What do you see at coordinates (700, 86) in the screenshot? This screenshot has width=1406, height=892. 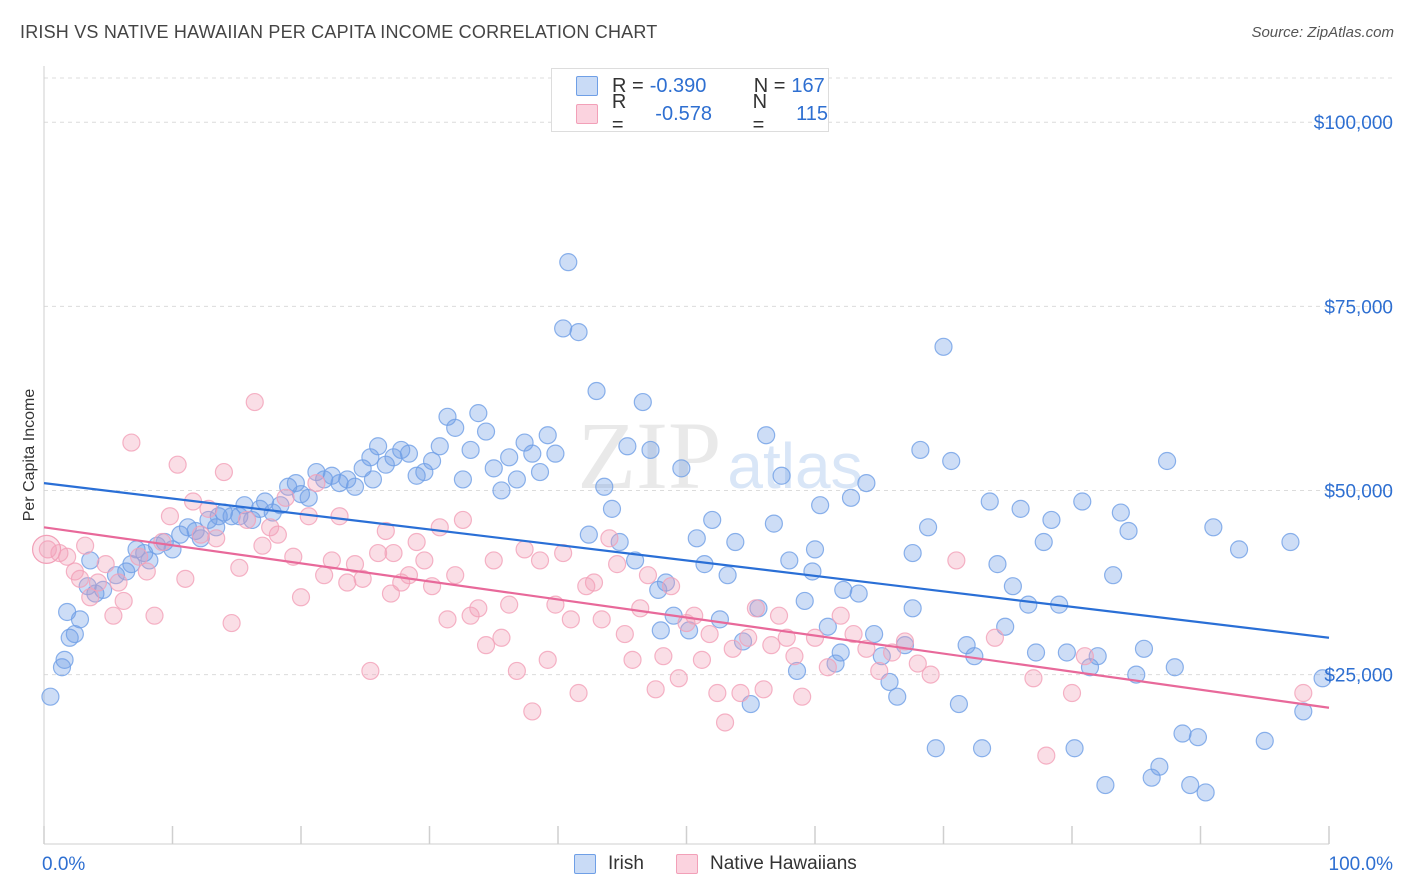 I see `legend-row-irish: R = -0.390 N = 167` at bounding box center [700, 86].